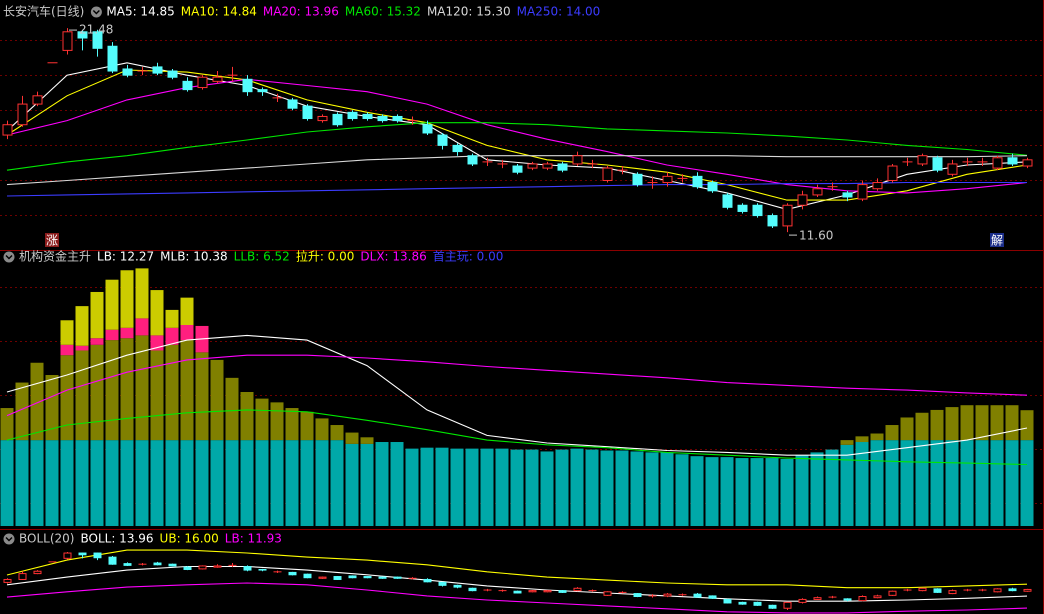 The image size is (1044, 614). I want to click on legend-label: MA120: 15.30, so click(469, 12).